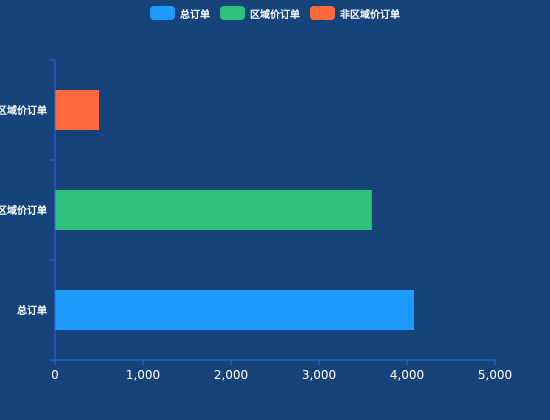 This screenshot has width=550, height=420. I want to click on legend-item-regional-orders: 区域价订单, so click(260, 13).